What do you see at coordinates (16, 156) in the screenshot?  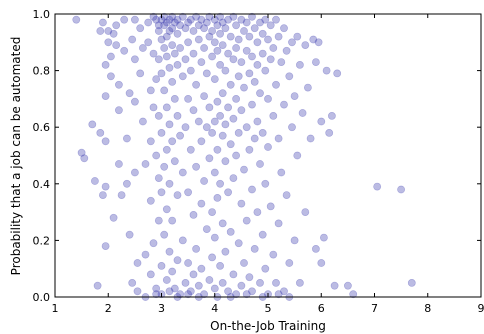 I see `y-axis-label: Probability that a job can be automated` at bounding box center [16, 156].